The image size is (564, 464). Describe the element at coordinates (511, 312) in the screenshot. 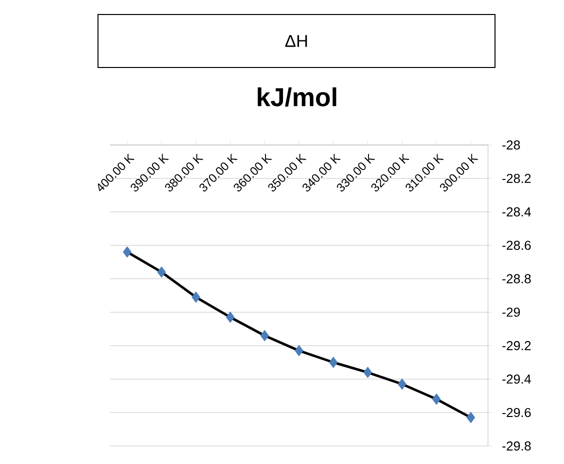

I see `y-tick-label: -29` at that location.